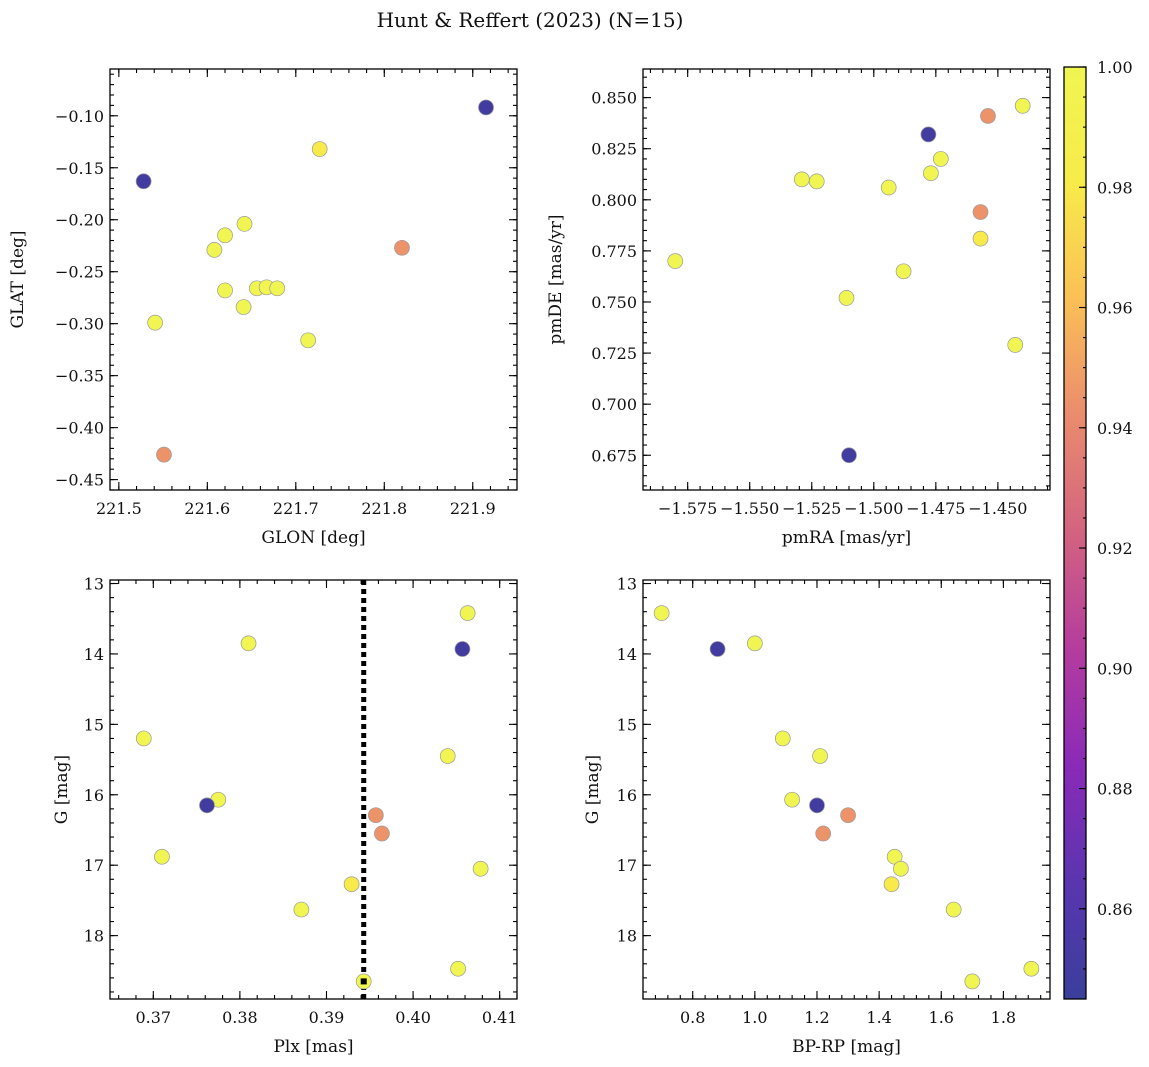 The width and height of the screenshot is (1149, 1067). I want to click on colorbar-tick-label: 0.94, so click(1115, 428).